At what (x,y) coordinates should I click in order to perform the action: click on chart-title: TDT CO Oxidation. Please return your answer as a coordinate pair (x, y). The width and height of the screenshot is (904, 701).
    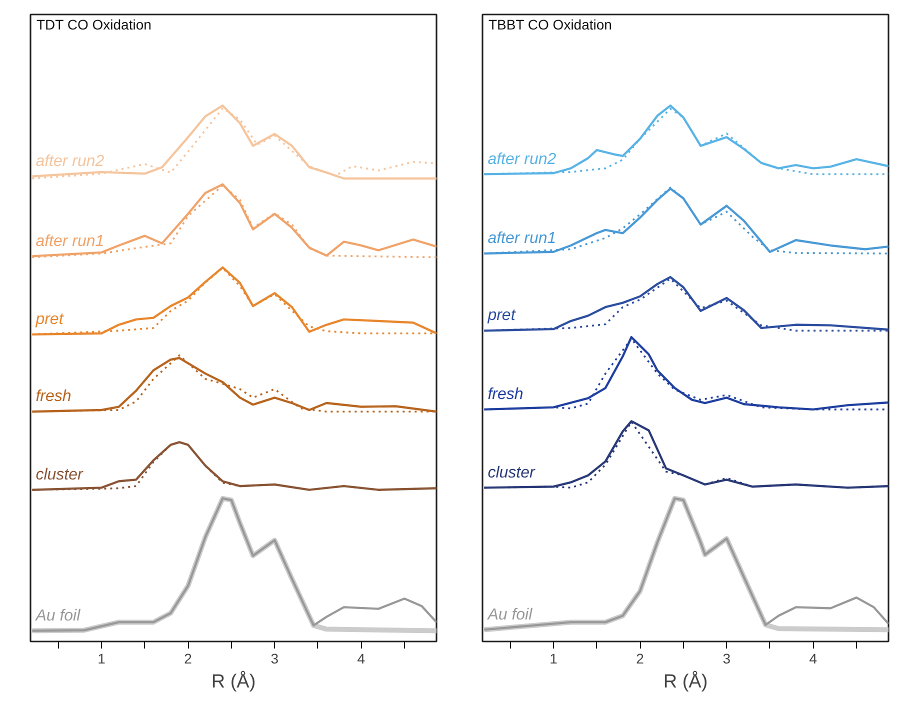
    Looking at the image, I should click on (94, 24).